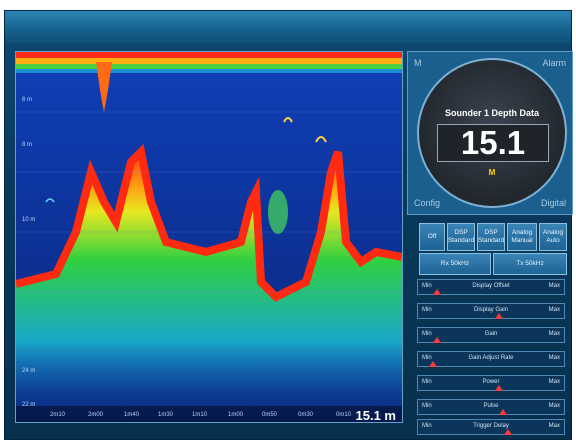  I want to click on depth-dial: Sounder 1 Depth Data 15.1 M, so click(492, 133).